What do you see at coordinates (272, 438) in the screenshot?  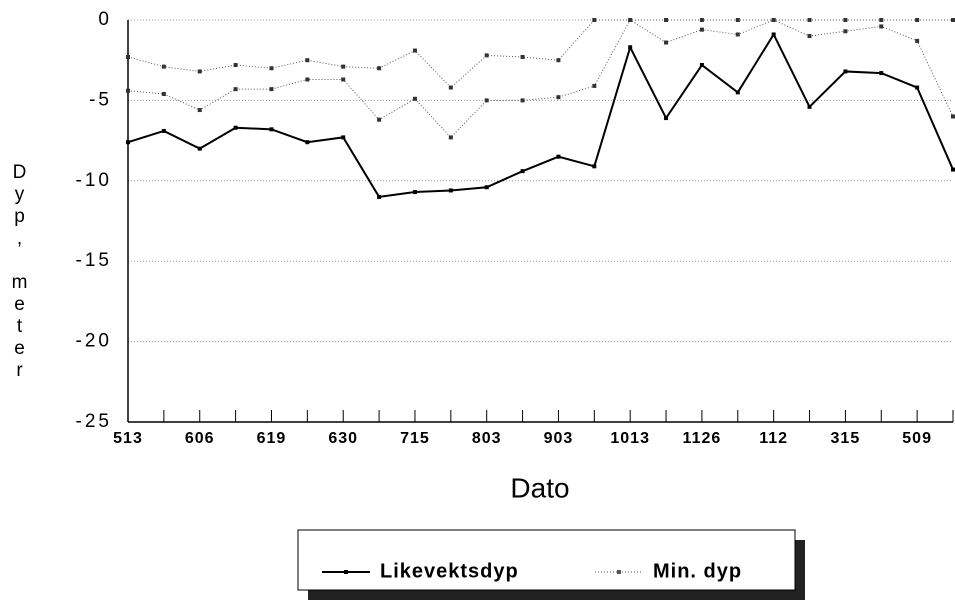 I see `x-tick-label: 619` at bounding box center [272, 438].